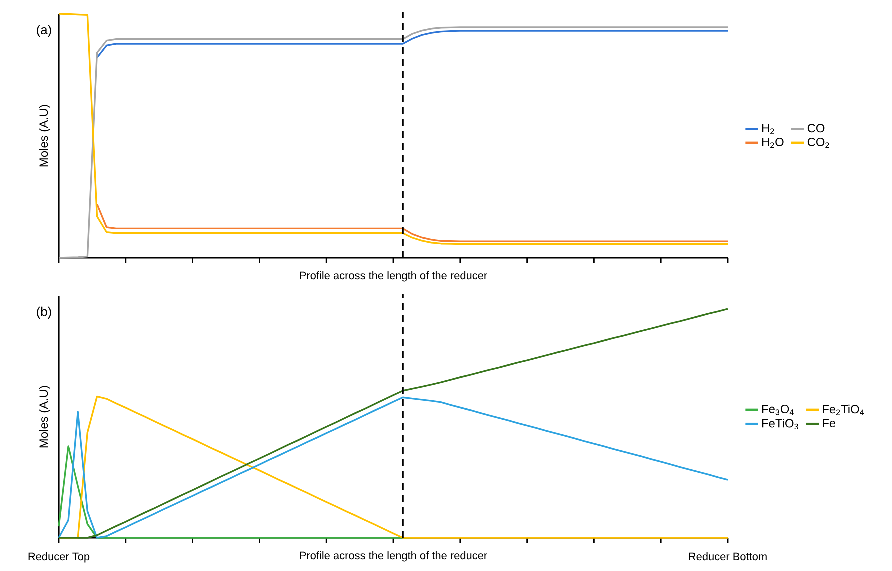 This screenshot has width=892, height=571. What do you see at coordinates (816, 128) in the screenshot?
I see `legend-label: CO` at bounding box center [816, 128].